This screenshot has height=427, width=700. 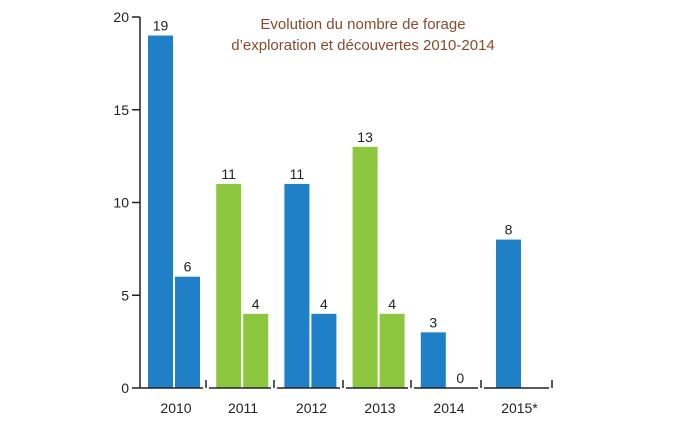 I want to click on chart-title-line-1: Evolution du nombre de forage, so click(x=362, y=24).